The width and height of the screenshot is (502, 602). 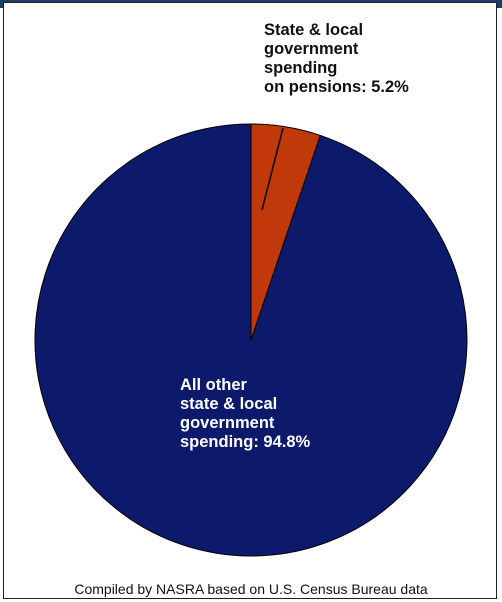 What do you see at coordinates (311, 49) in the screenshot?
I see `pension-label-line-2: government` at bounding box center [311, 49].